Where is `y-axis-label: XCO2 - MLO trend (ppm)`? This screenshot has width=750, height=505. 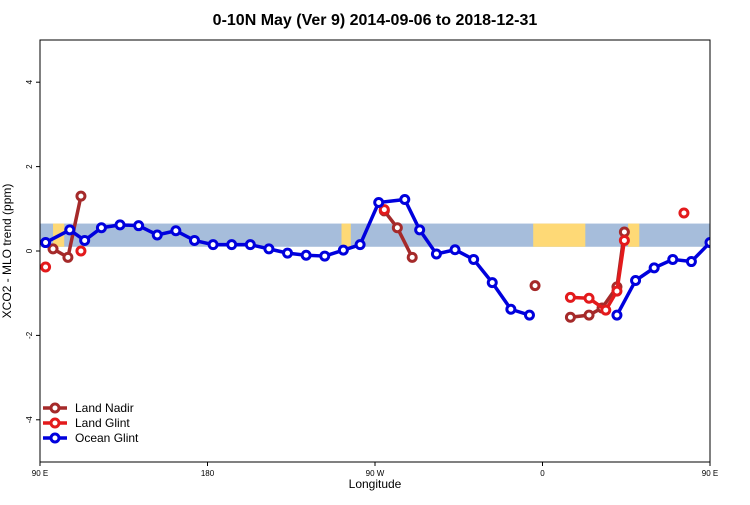
y-axis-label: XCO2 - MLO trend (ppm) is located at coordinates (7, 251).